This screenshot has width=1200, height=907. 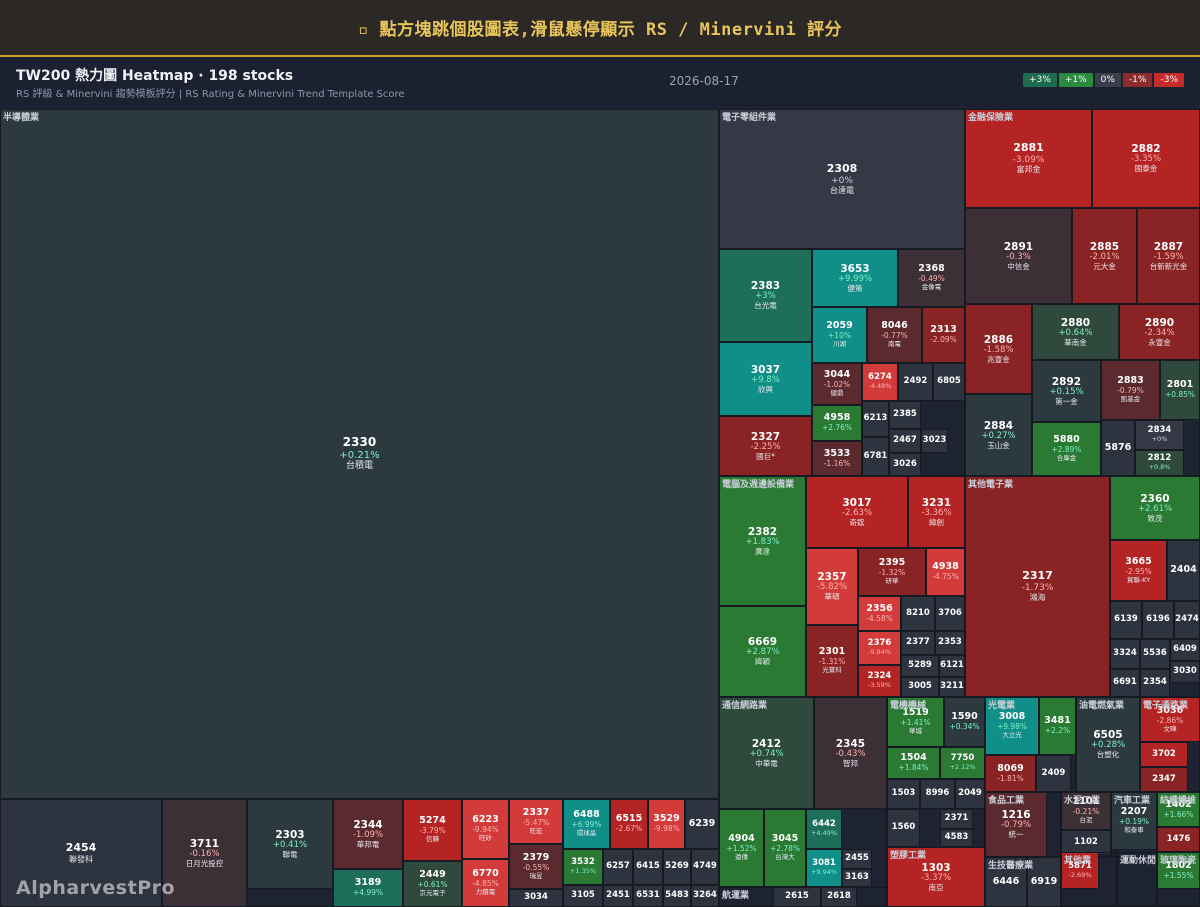 I want to click on stock-tile: 8046 -0.77% 南電, so click(x=894, y=335).